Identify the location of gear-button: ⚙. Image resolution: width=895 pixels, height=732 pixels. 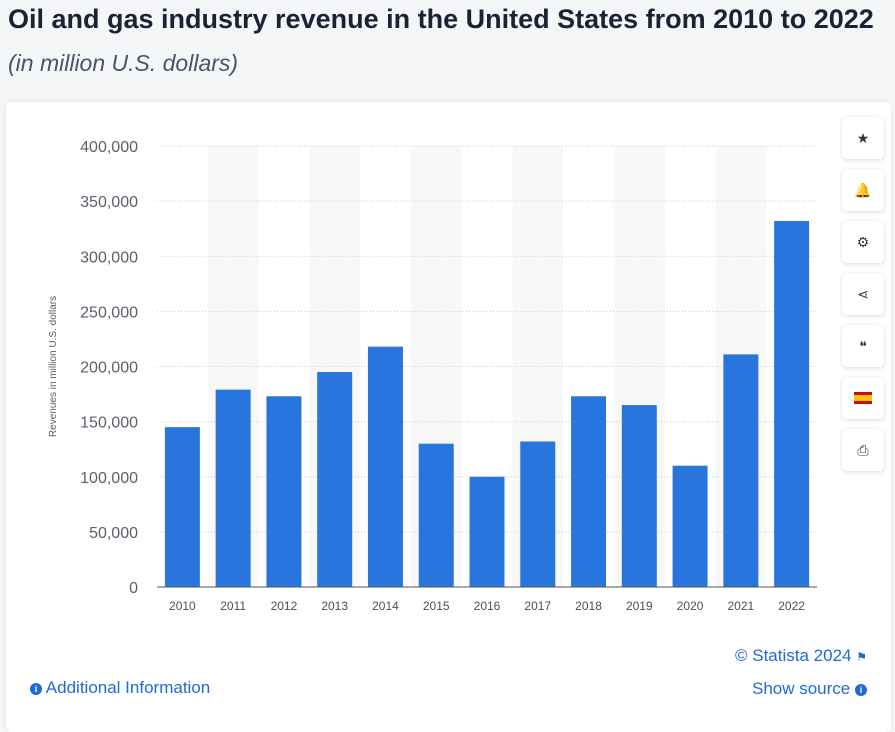
(863, 242).